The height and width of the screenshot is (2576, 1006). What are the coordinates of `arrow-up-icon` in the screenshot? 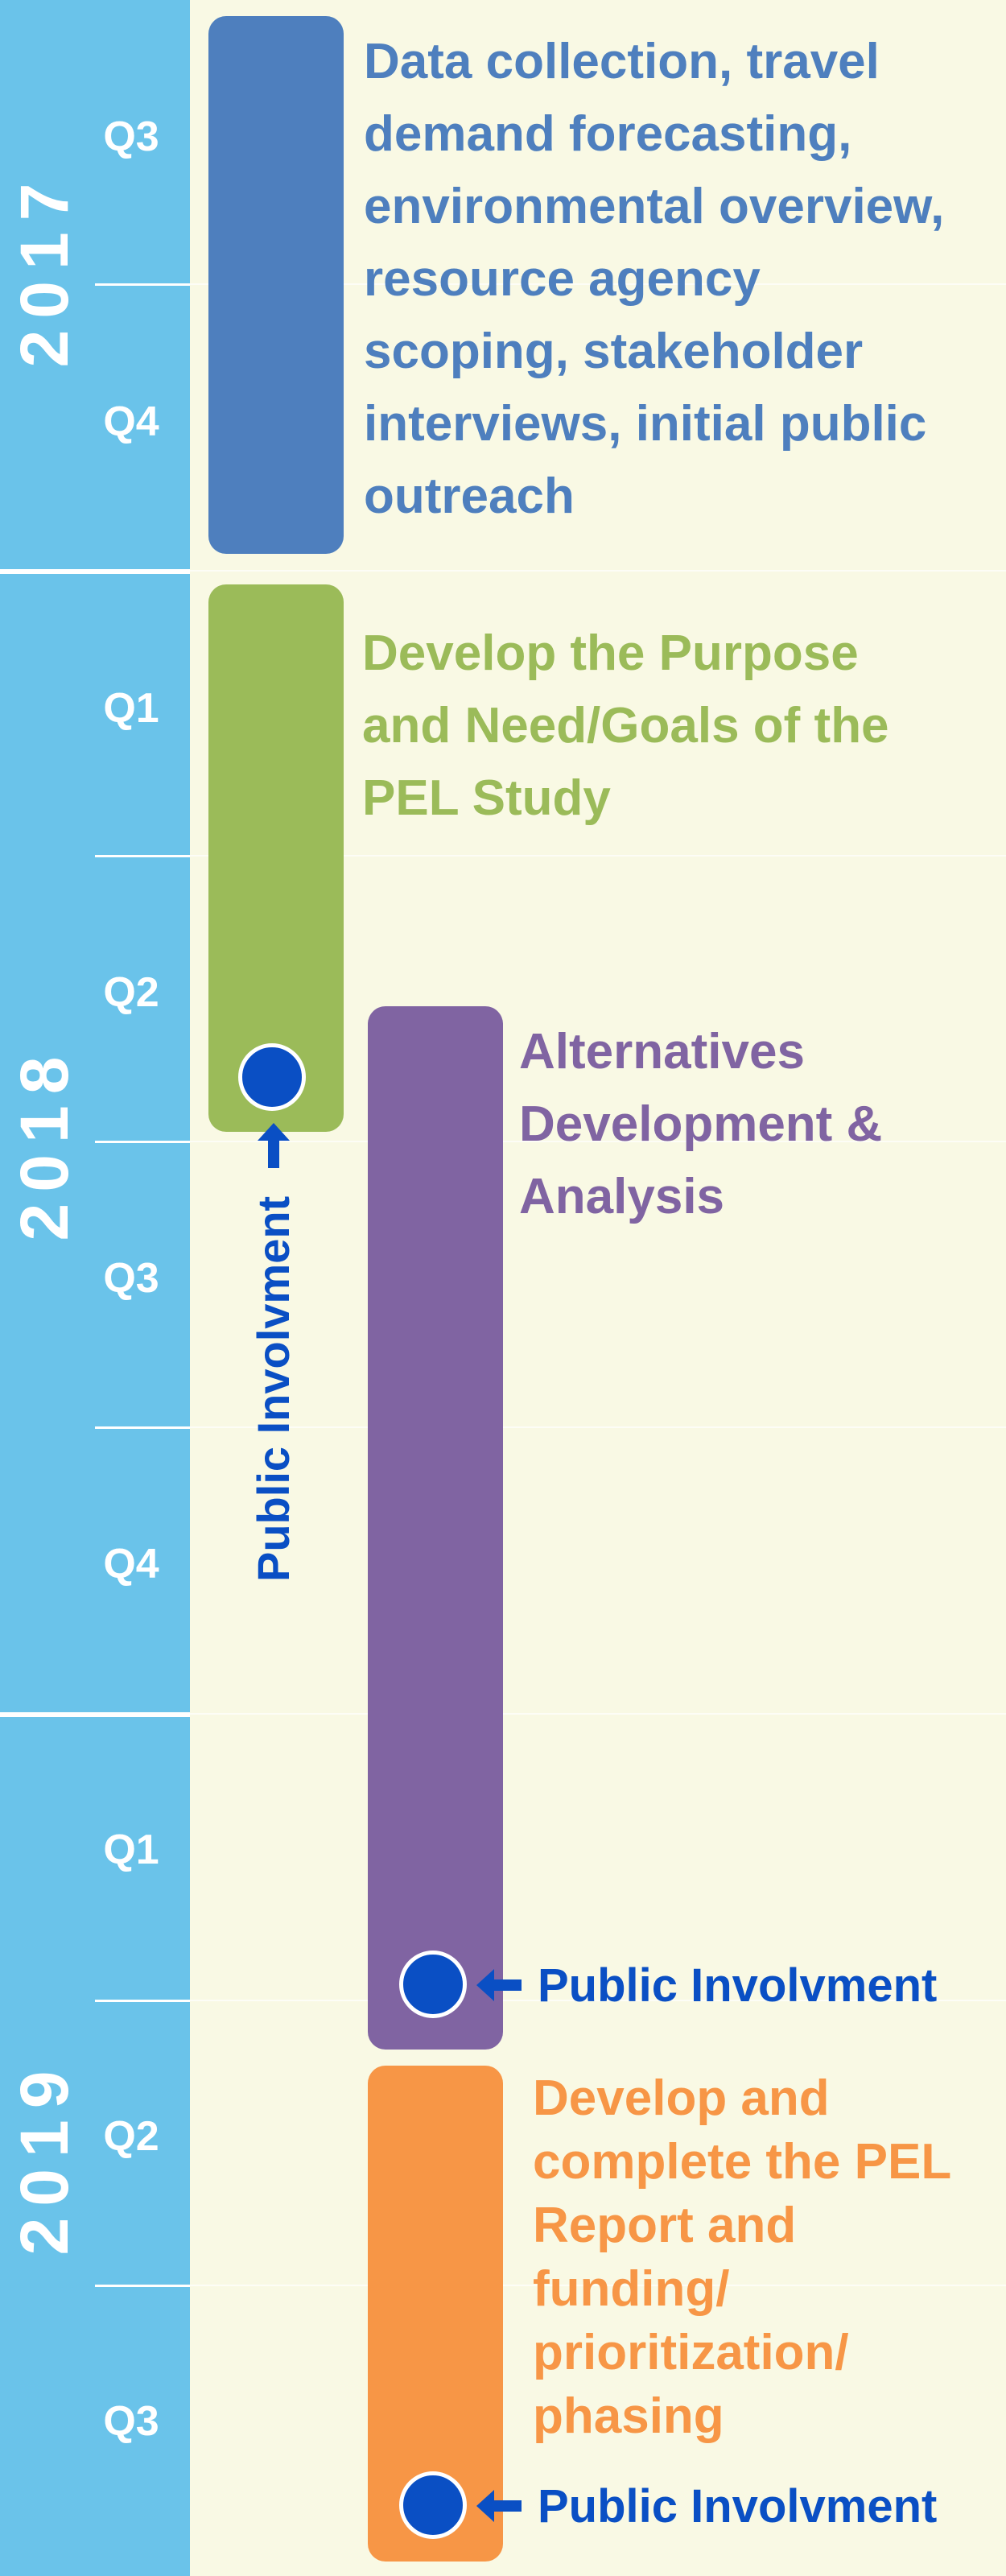 It's located at (274, 1145).